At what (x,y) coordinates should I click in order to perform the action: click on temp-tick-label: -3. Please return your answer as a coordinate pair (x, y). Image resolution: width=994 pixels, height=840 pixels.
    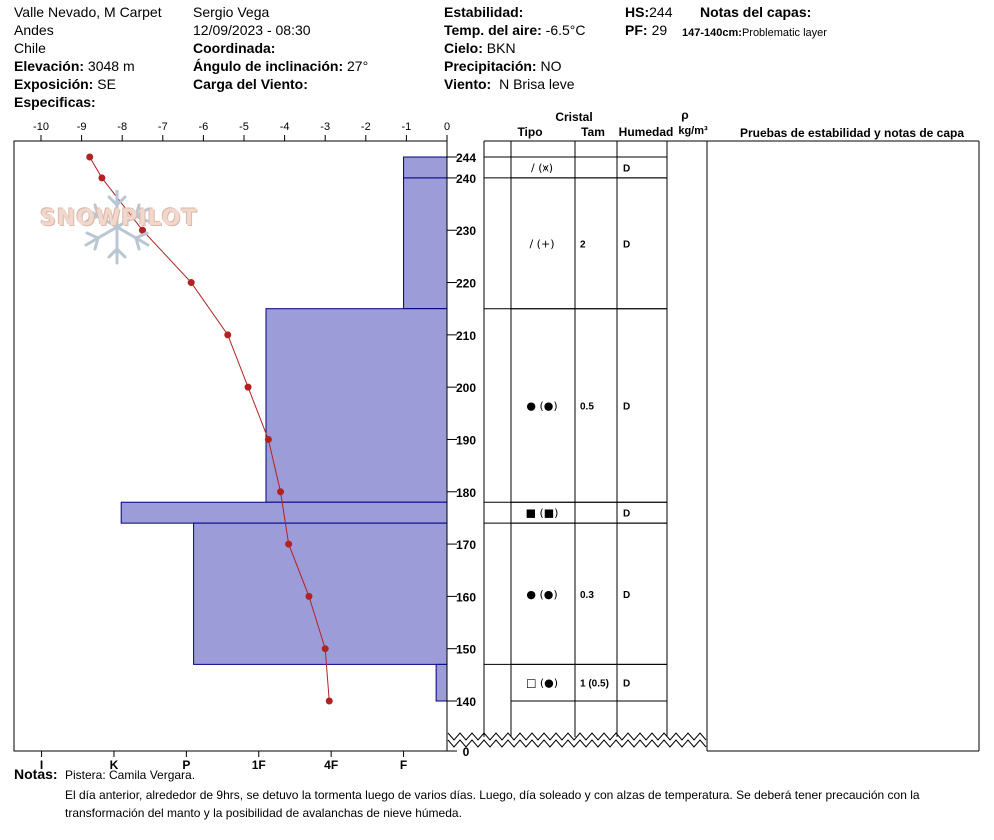
    Looking at the image, I should click on (325, 127).